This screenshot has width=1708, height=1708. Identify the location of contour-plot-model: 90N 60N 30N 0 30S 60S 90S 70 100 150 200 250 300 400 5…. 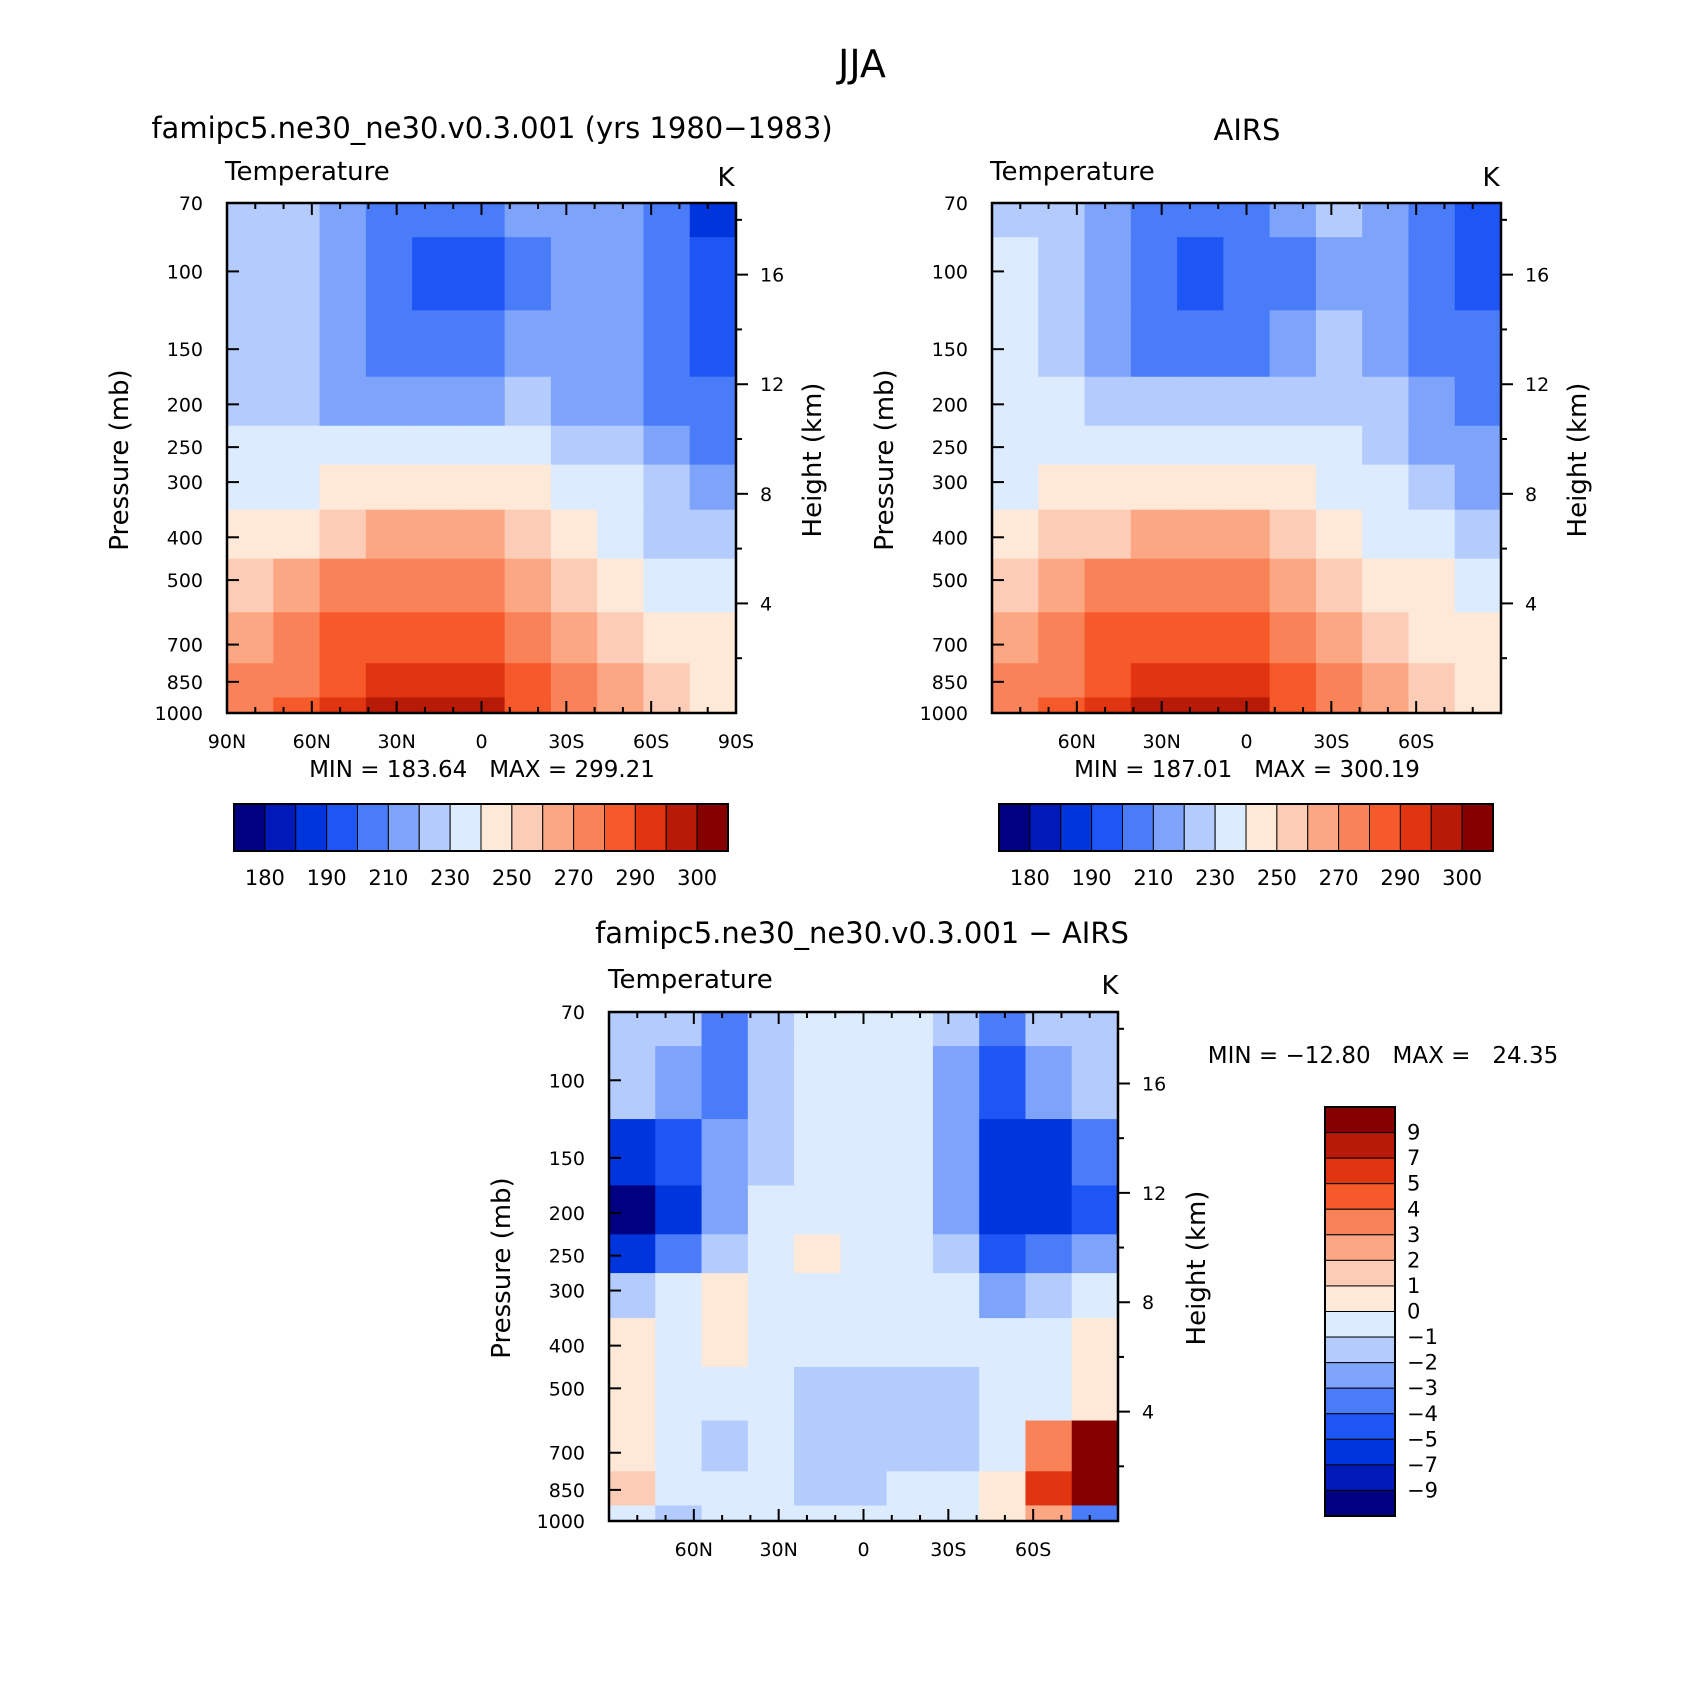
(470, 473).